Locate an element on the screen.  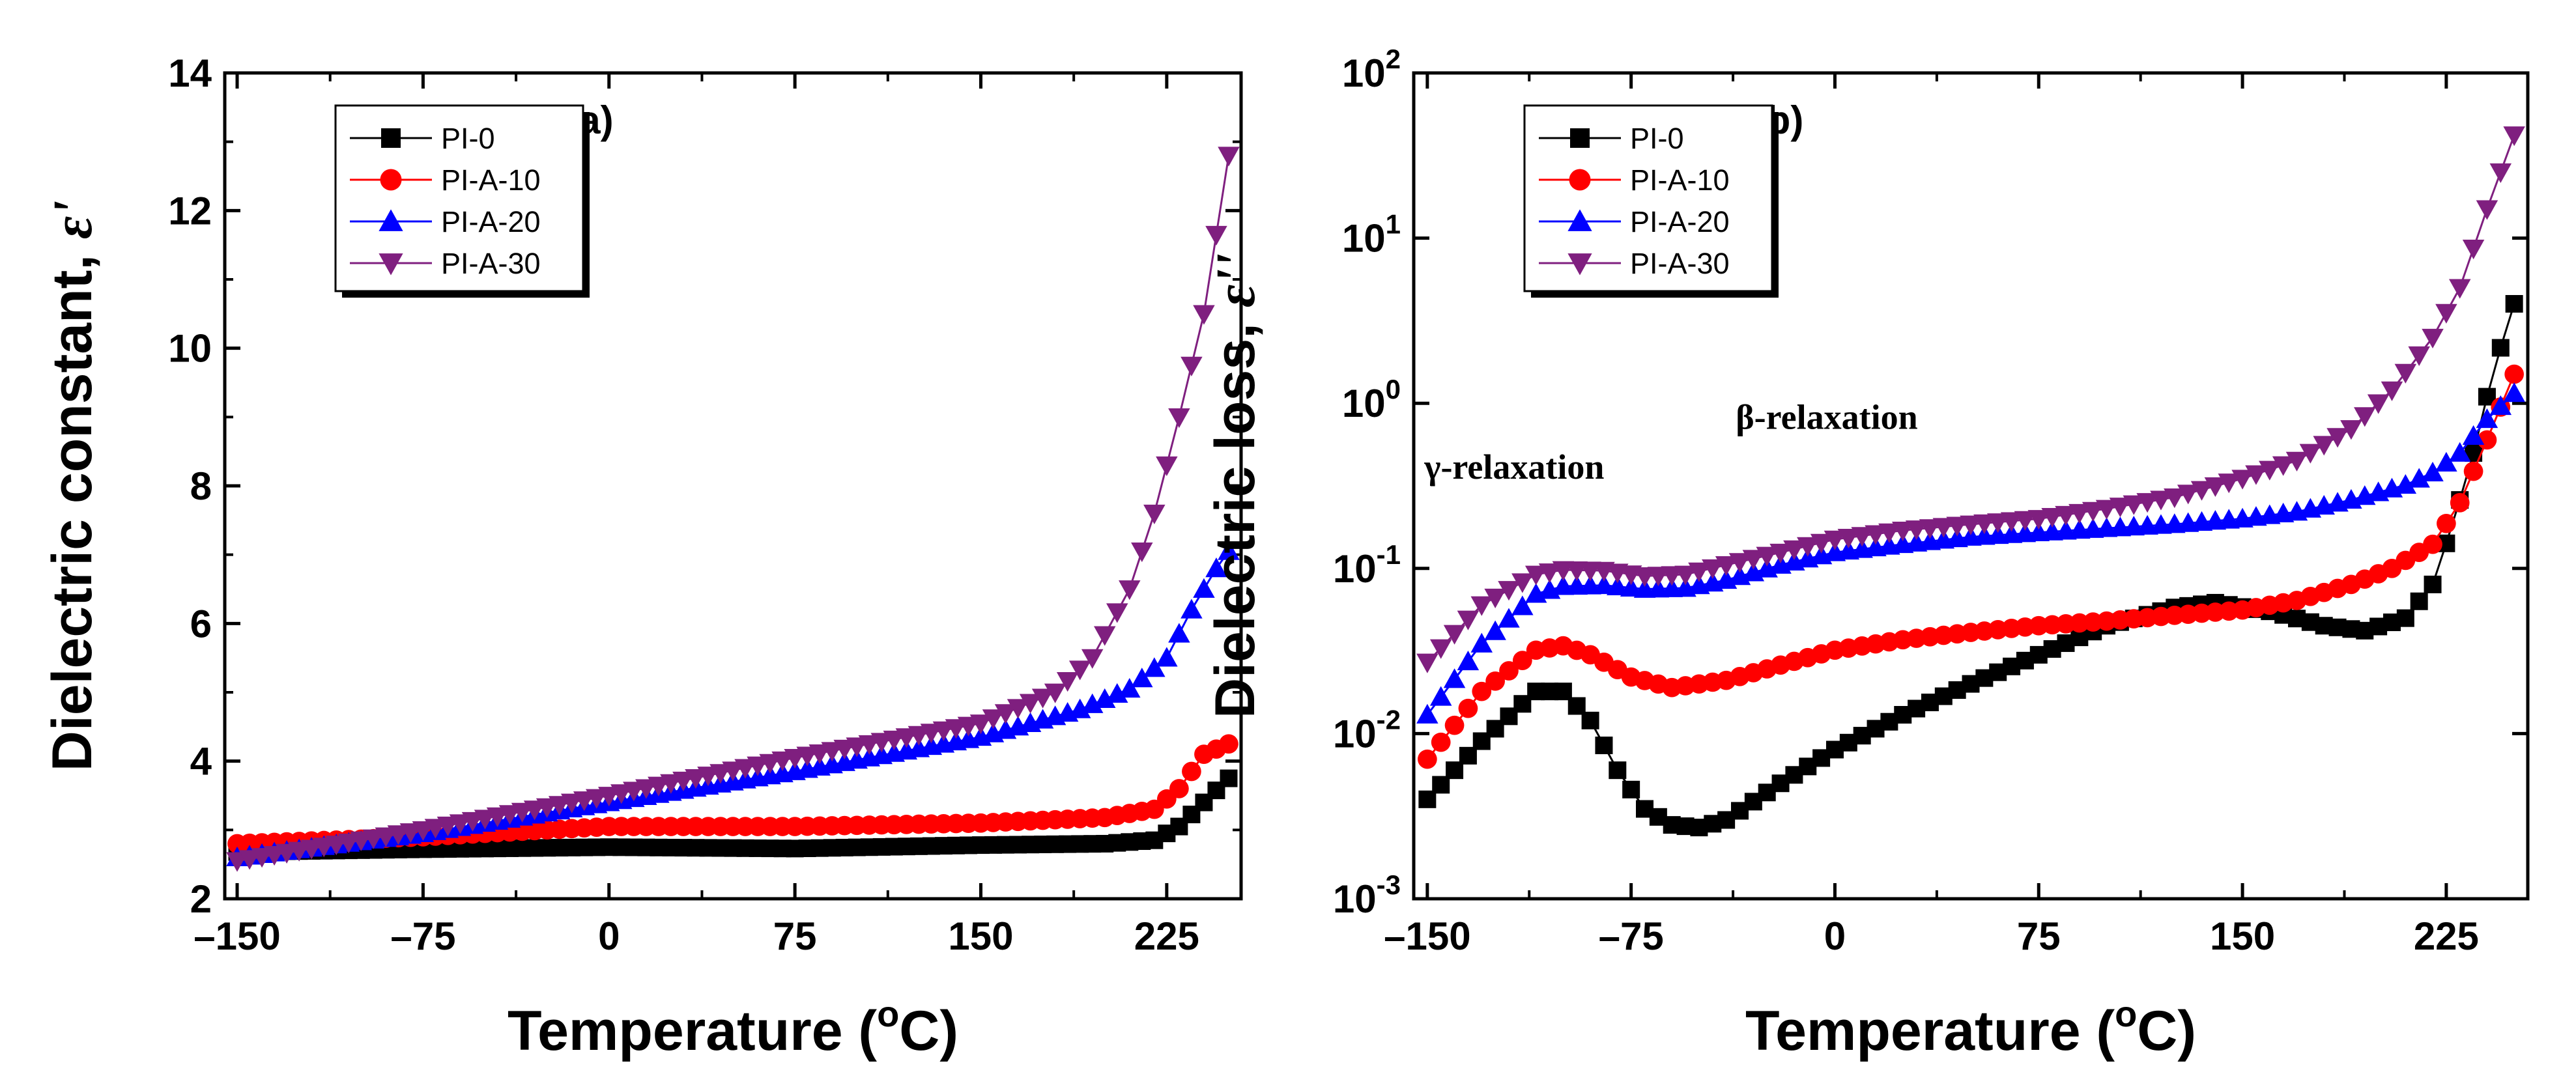
x-axis-title-text: Temperature ( is located at coordinates (1930, 1031).